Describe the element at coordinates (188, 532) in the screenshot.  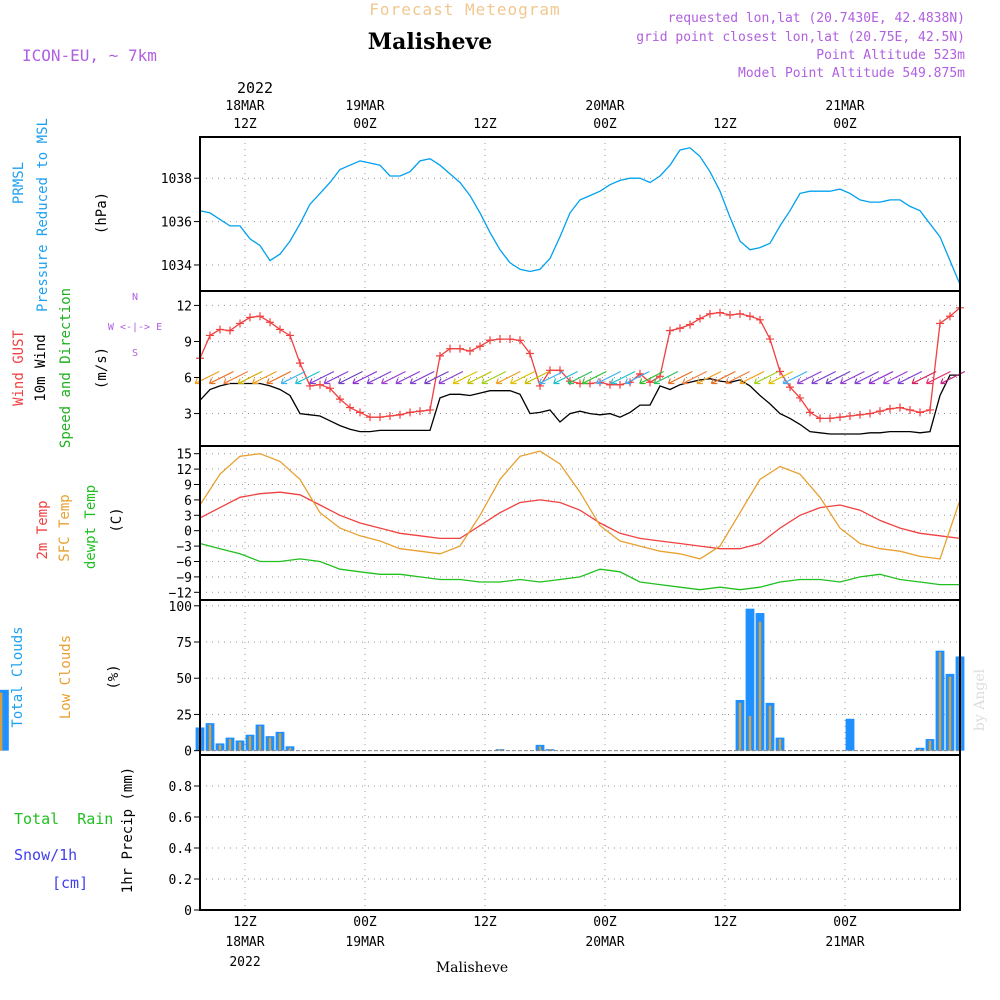
I see `ytick-label-temperature: 0` at that location.